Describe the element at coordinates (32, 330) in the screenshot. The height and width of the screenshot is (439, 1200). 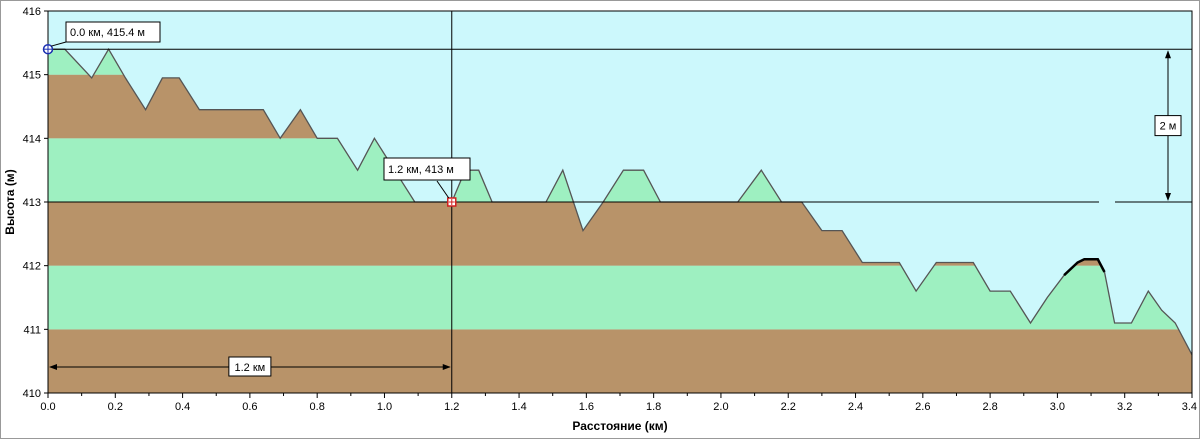
I see `y-tick-label: 411` at that location.